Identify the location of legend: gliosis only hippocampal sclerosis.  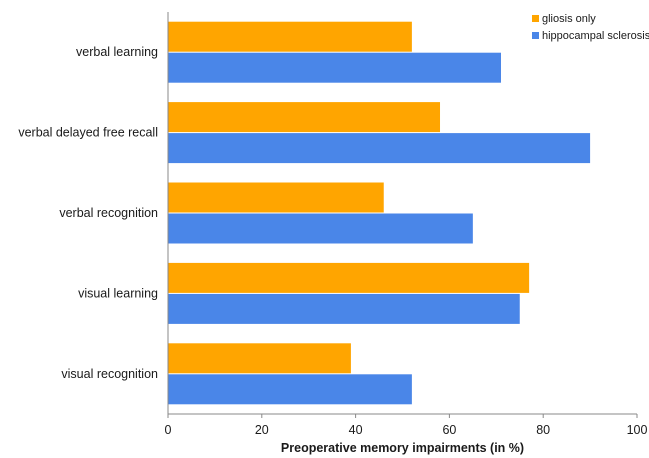
(590, 27).